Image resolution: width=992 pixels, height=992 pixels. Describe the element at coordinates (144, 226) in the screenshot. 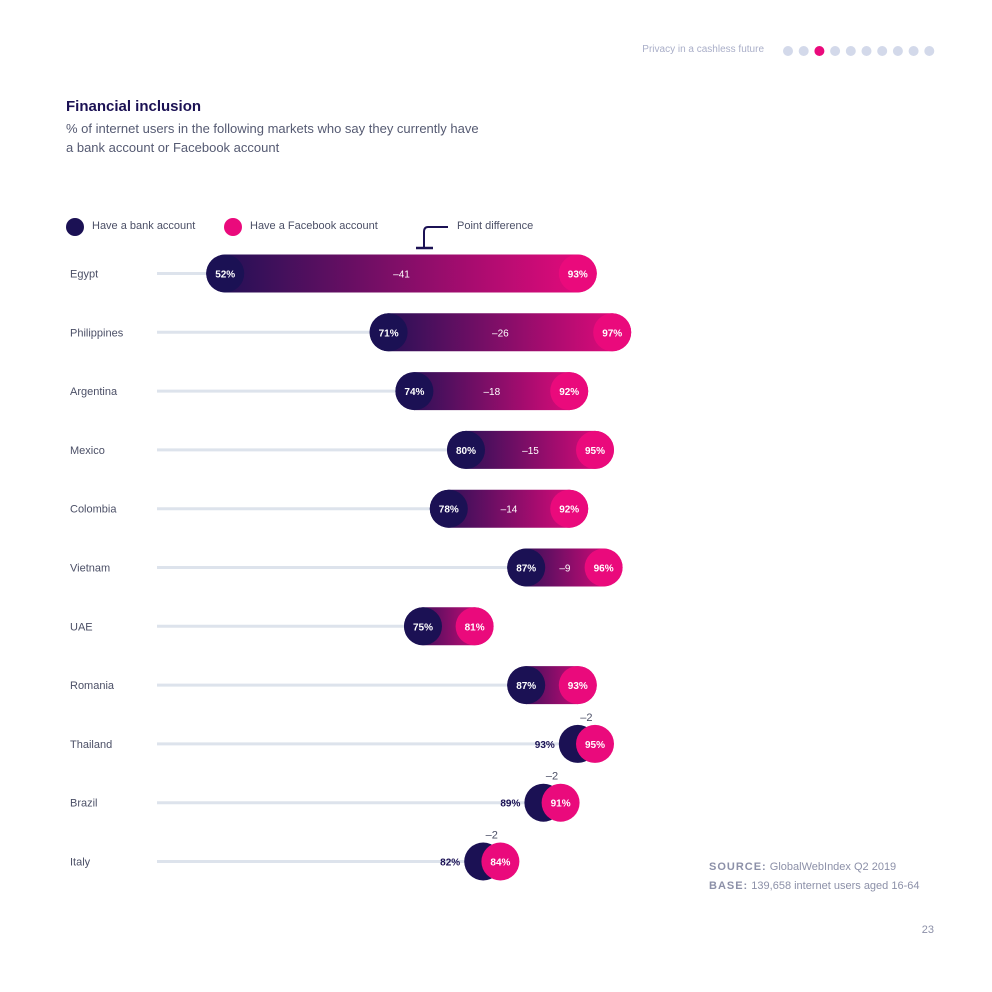

I see `legend-bank-label: Have a bank account` at that location.